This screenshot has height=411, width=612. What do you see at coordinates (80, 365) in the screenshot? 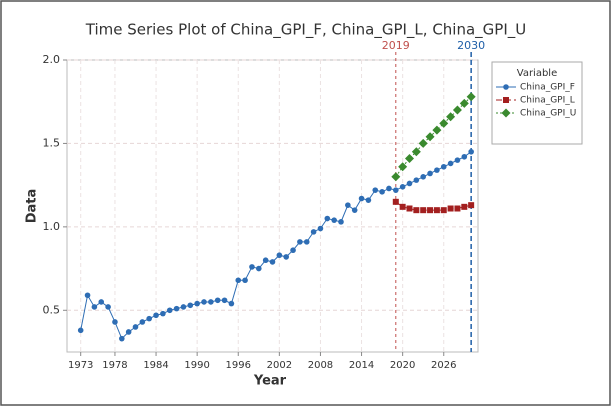
I see `x-tick-label: 1973` at bounding box center [80, 365].